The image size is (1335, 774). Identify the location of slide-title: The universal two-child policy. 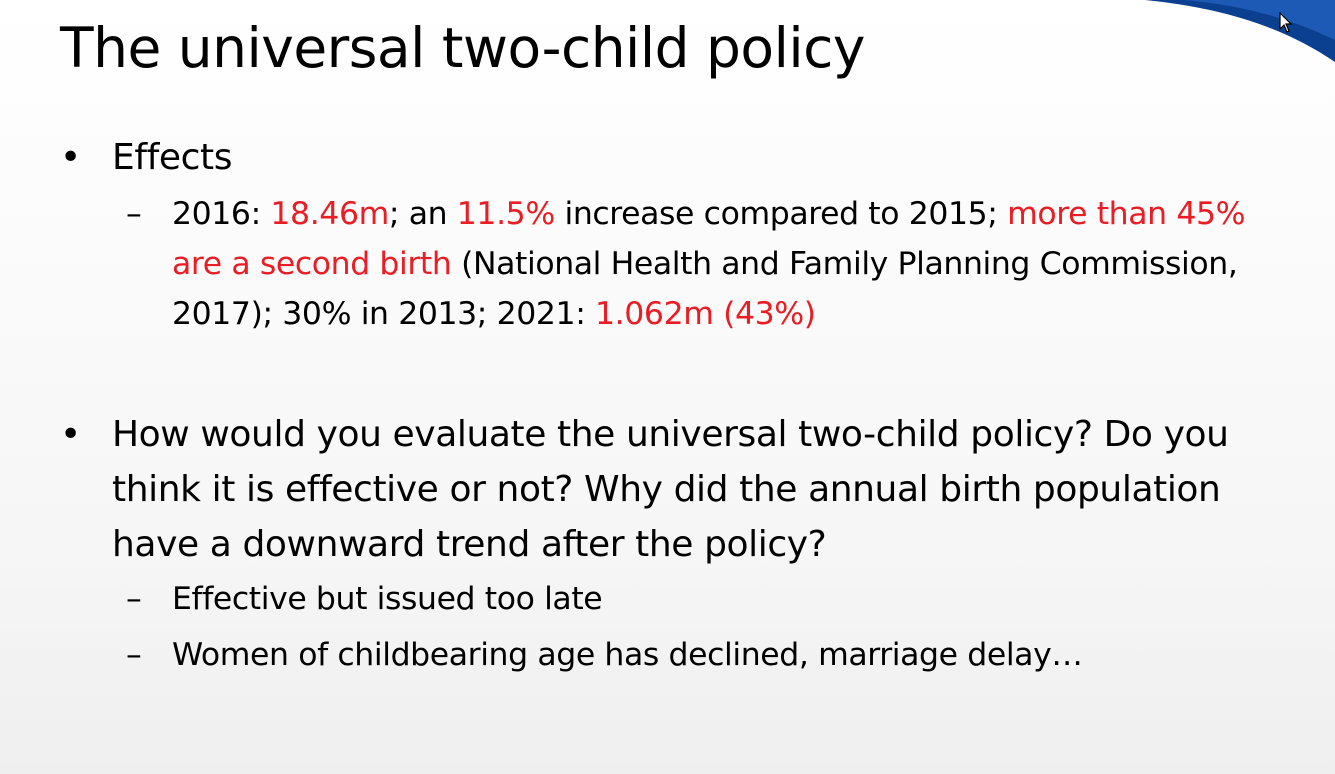
(462, 48).